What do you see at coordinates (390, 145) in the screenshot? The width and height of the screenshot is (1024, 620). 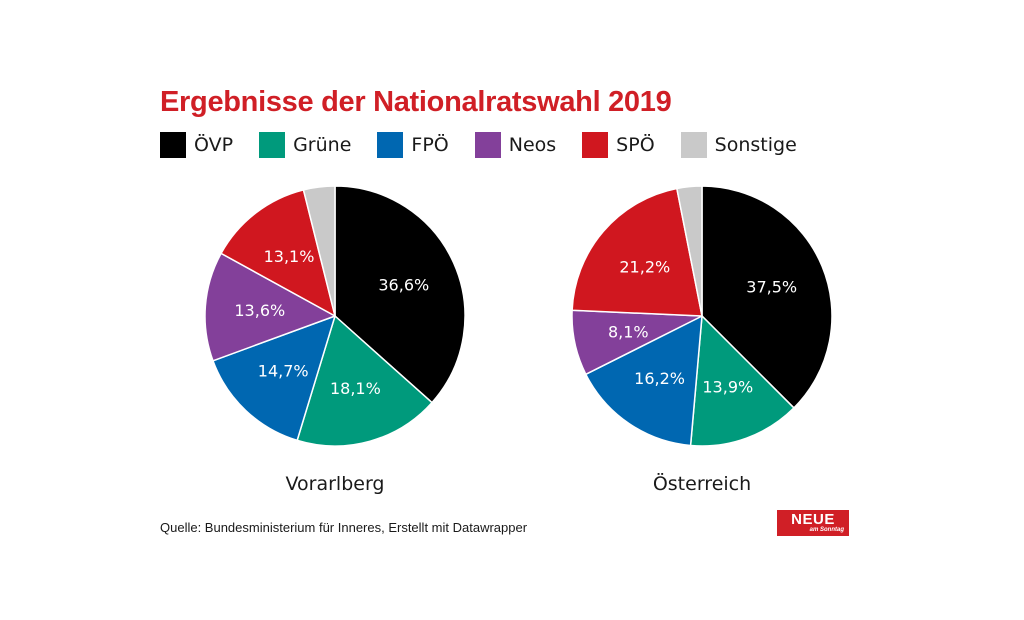 I see `legend-swatch-fpoe` at bounding box center [390, 145].